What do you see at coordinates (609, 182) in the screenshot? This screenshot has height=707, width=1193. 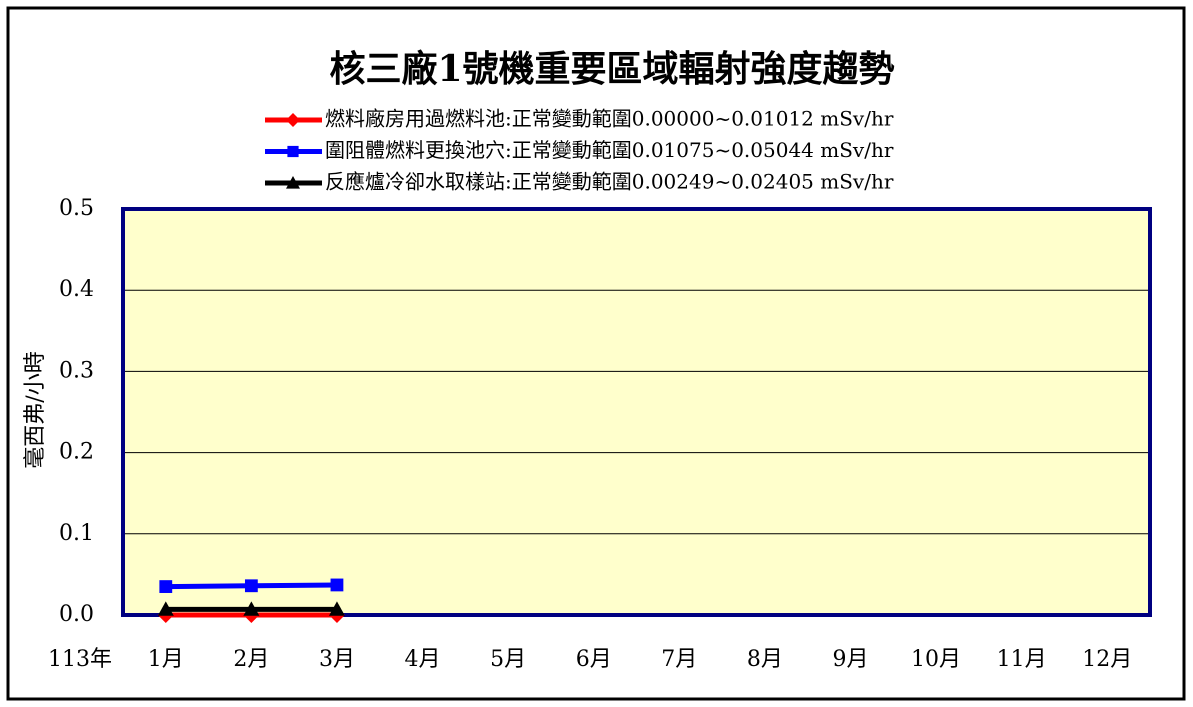 I see `legend-label: 反應爐冷卻水取樣站:正常變動範圍0.00249~0.02405 mSv/hr` at bounding box center [609, 182].